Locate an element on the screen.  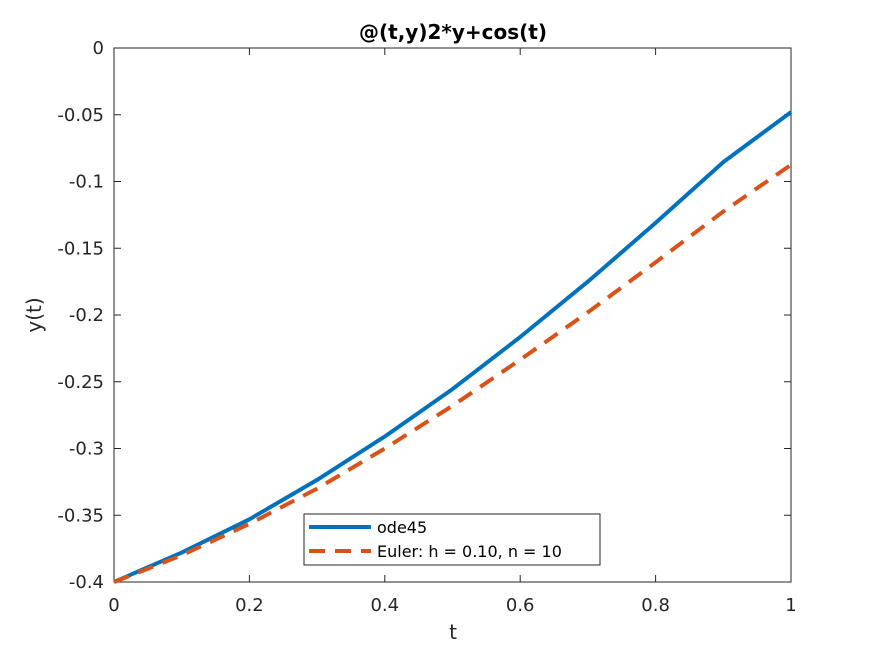
legend-label-ode45: ode45 is located at coordinates (402, 527).